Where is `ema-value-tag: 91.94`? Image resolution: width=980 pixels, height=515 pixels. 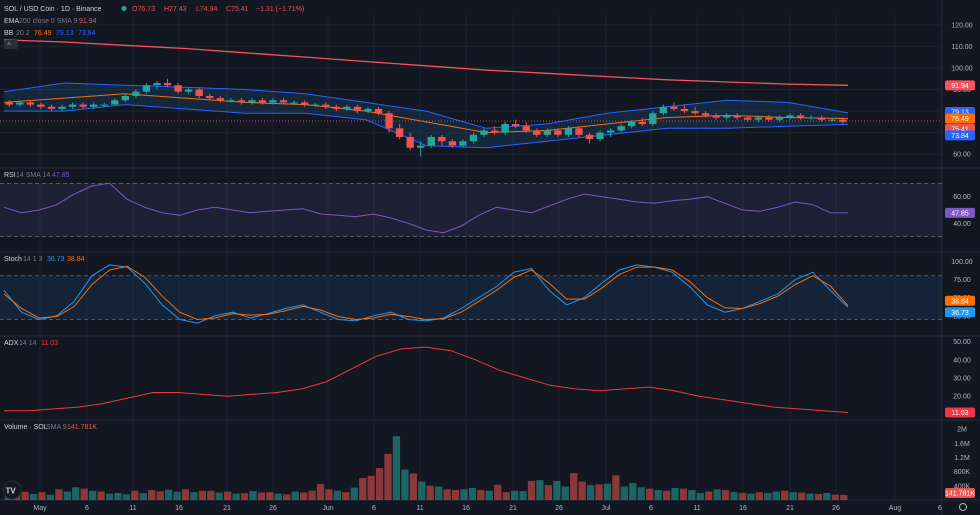 ema-value-tag: 91.94 is located at coordinates (960, 85).